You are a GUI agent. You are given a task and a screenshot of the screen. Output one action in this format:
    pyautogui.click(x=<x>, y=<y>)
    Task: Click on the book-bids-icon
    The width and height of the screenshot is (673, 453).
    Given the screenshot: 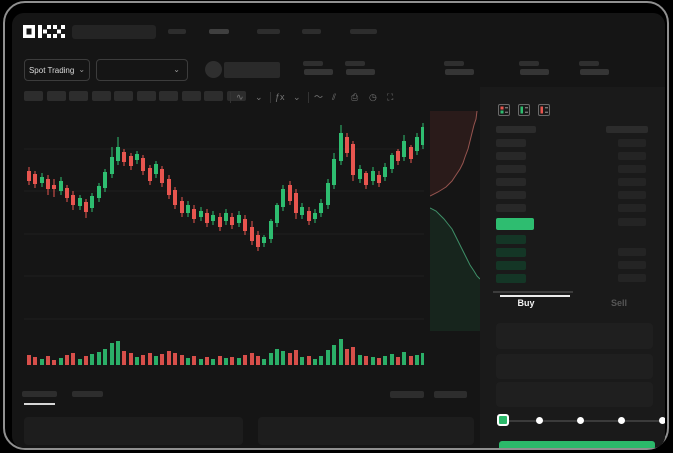 What is the action you would take?
    pyautogui.click(x=524, y=112)
    